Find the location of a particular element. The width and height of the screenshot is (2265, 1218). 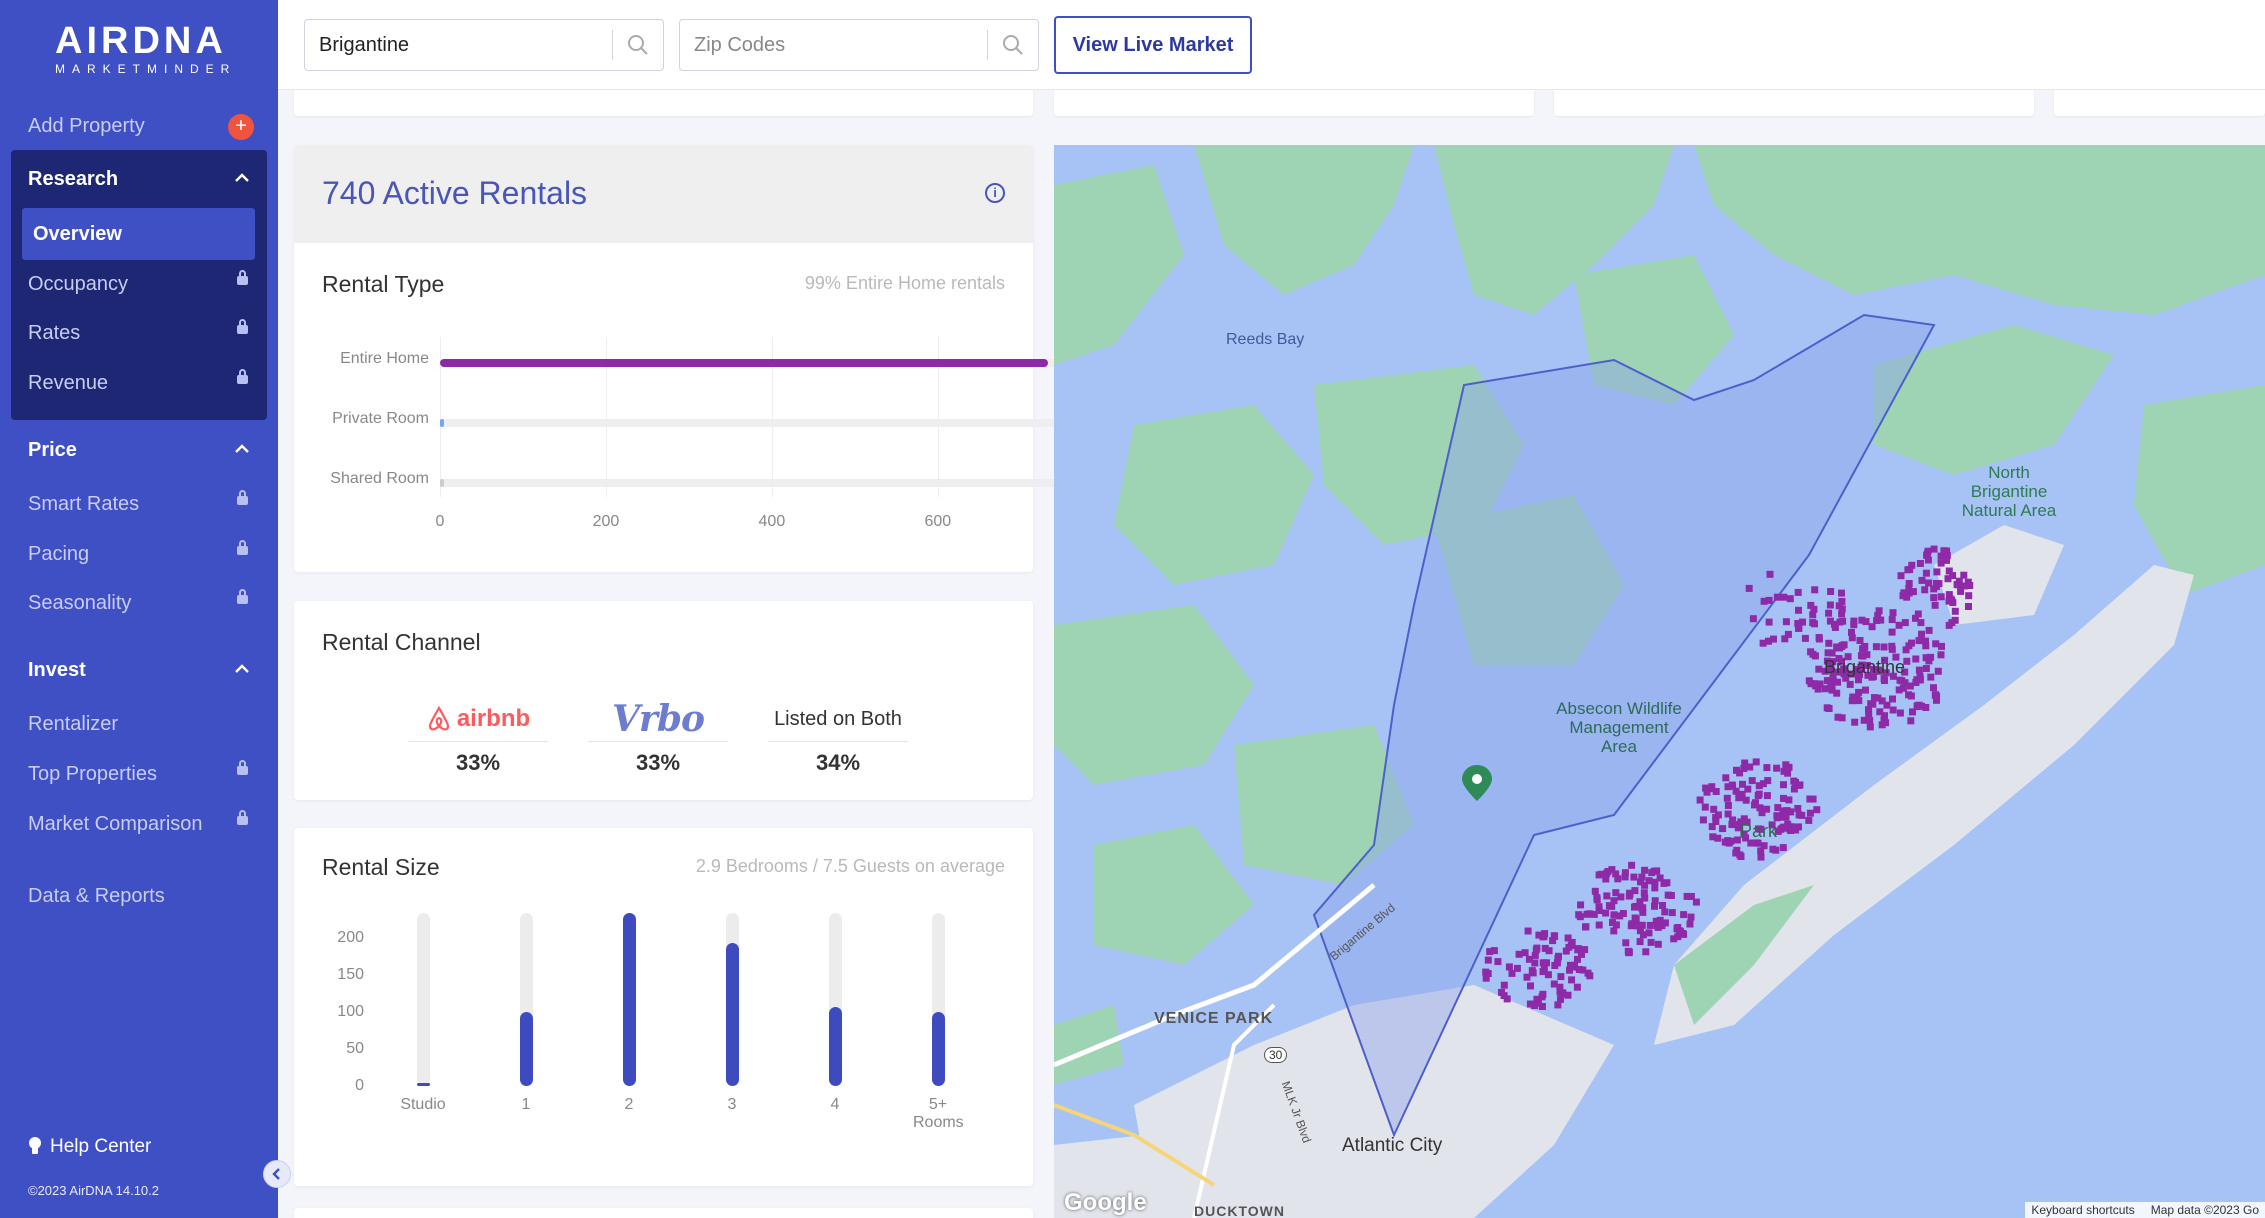

sidebar-section-invest: Invest is located at coordinates (139, 670).